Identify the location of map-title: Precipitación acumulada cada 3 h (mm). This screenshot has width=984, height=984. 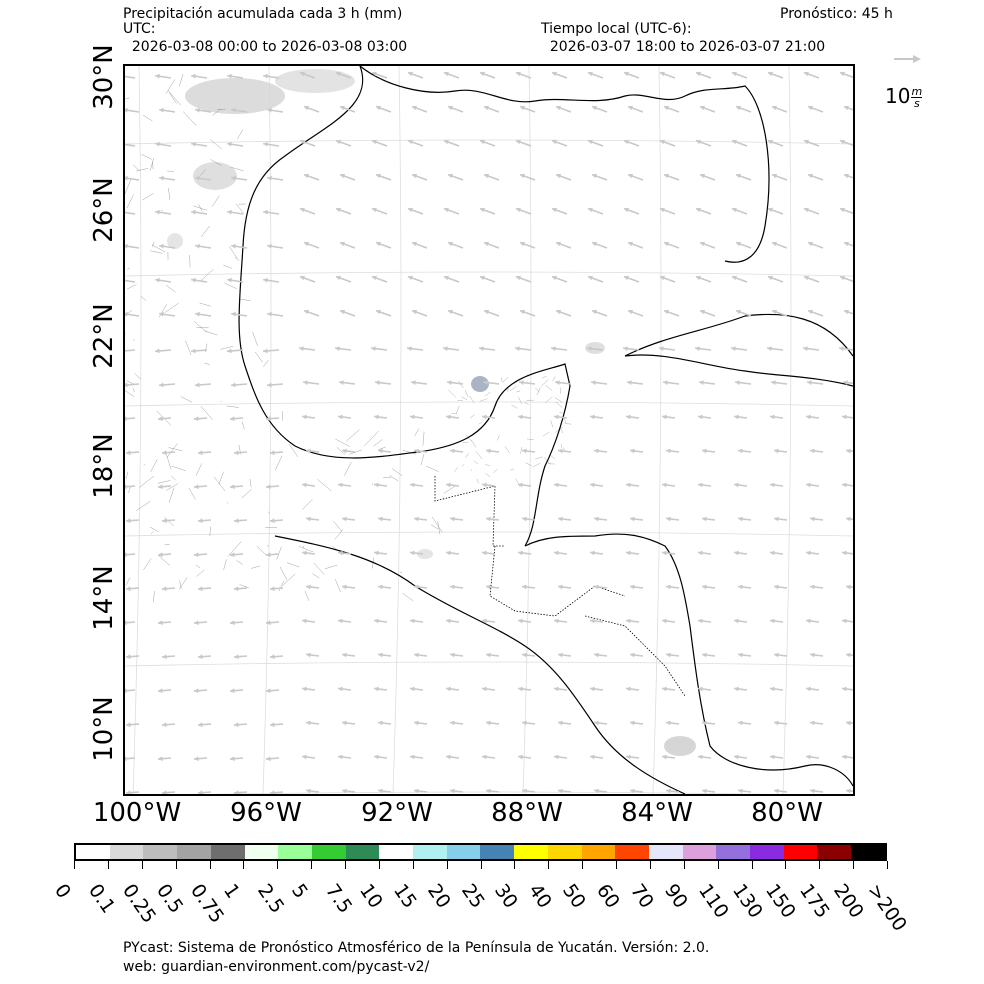
(263, 14).